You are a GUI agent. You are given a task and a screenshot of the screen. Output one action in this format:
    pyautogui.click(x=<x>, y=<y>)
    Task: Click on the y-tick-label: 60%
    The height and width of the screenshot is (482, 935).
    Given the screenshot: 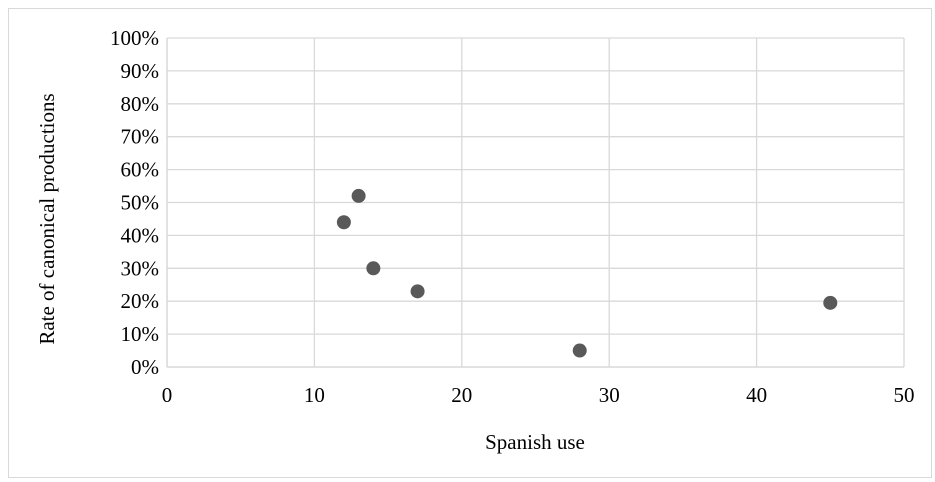 What is the action you would take?
    pyautogui.click(x=140, y=170)
    